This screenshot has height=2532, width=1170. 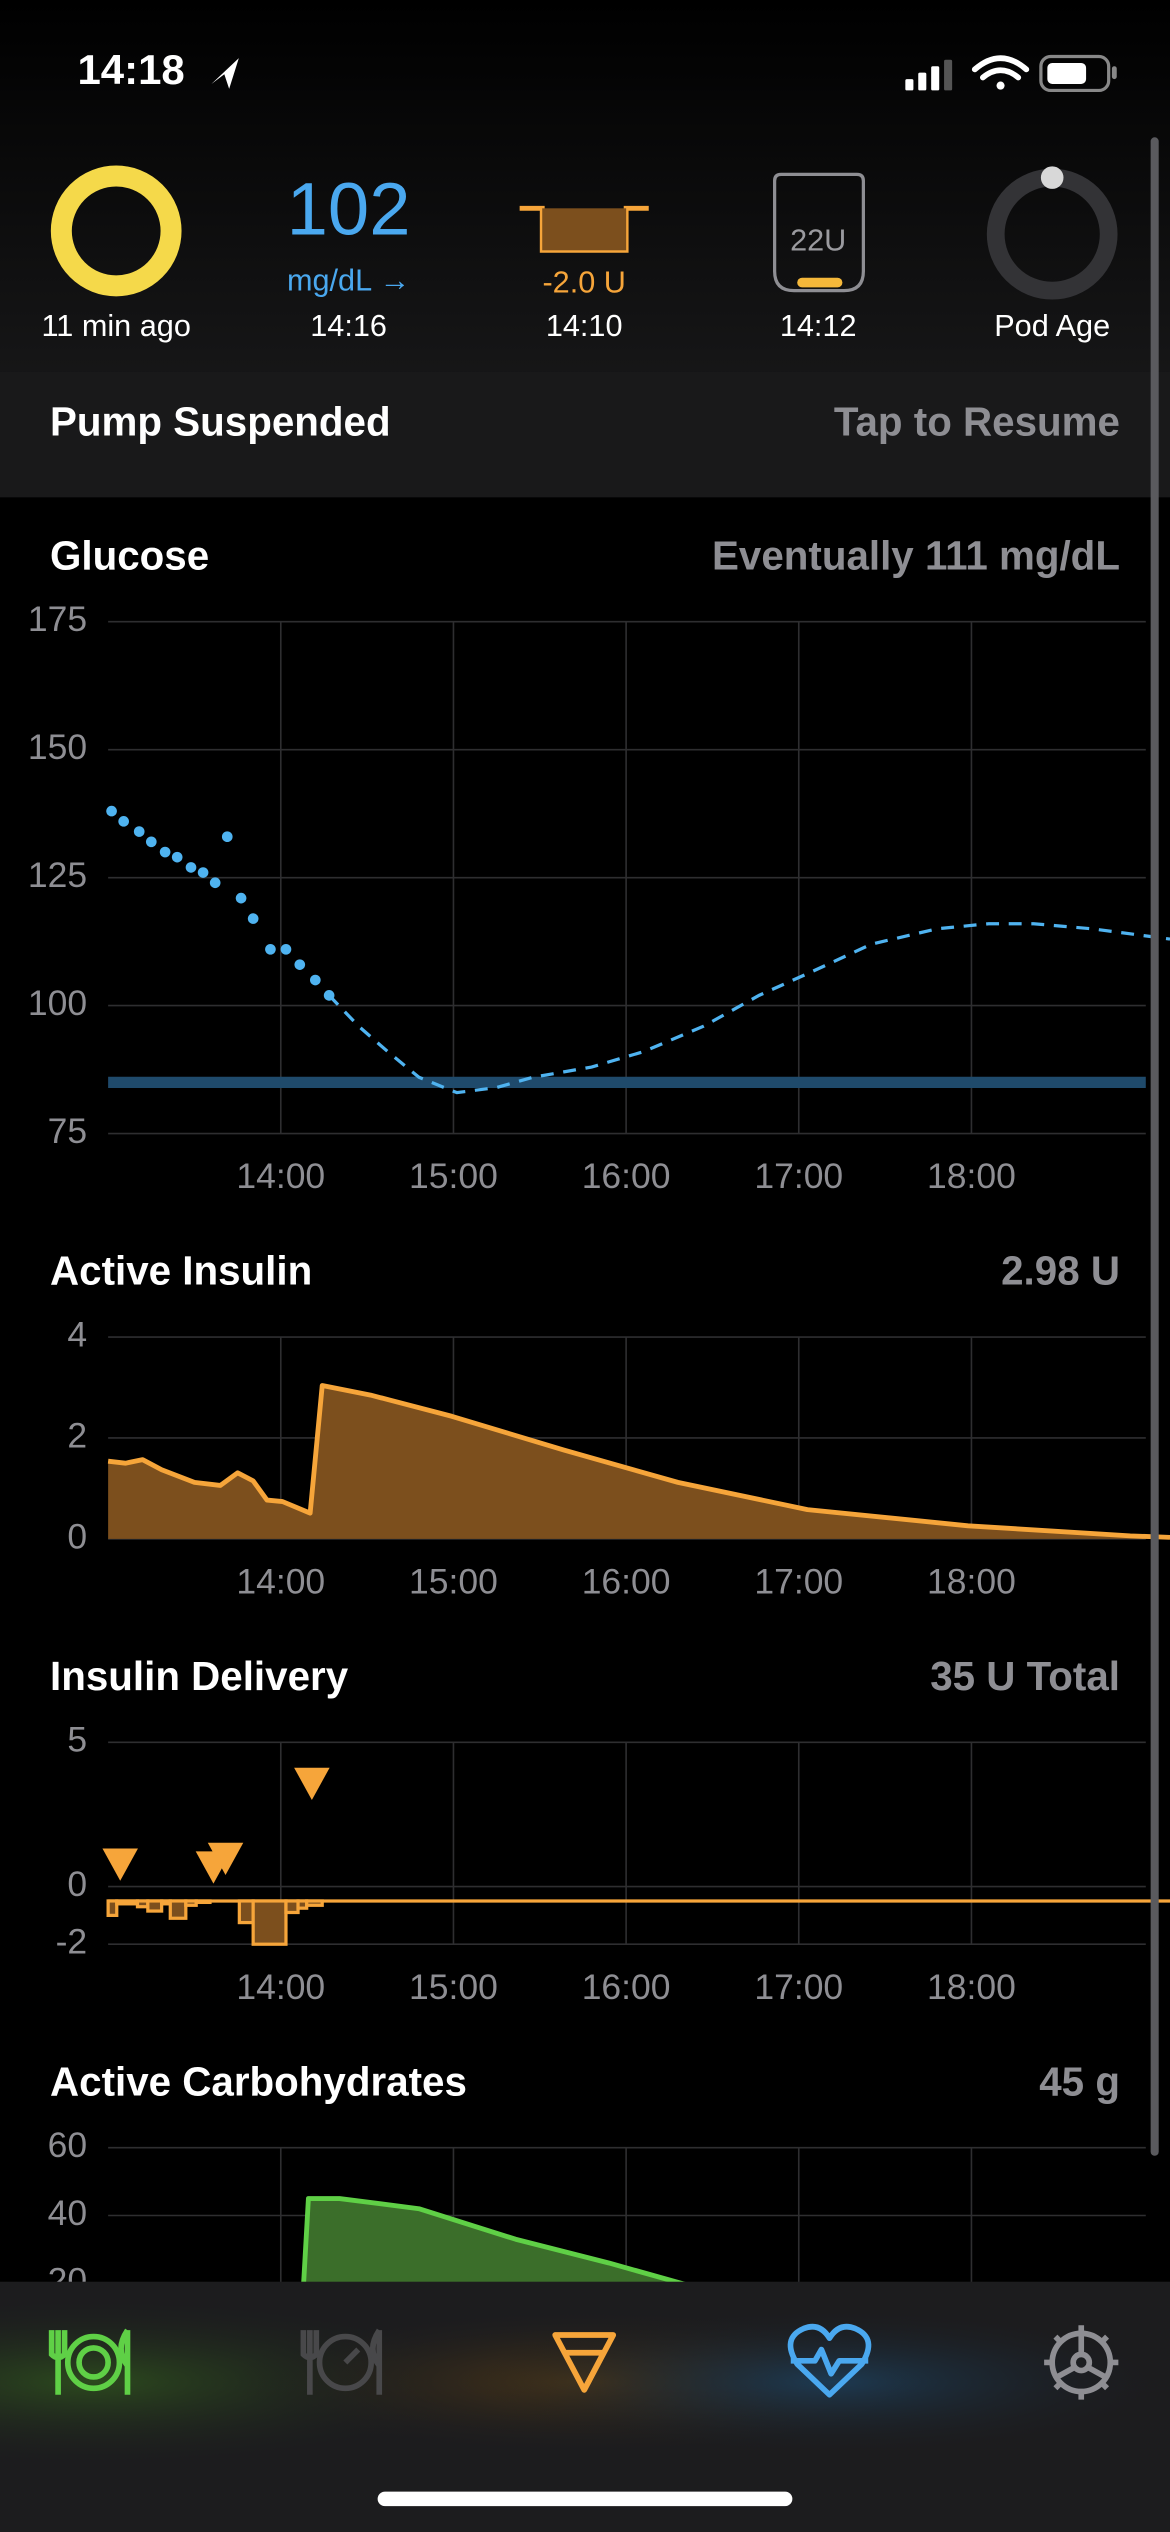 What do you see at coordinates (584, 2362) in the screenshot?
I see `bolus-tab` at bounding box center [584, 2362].